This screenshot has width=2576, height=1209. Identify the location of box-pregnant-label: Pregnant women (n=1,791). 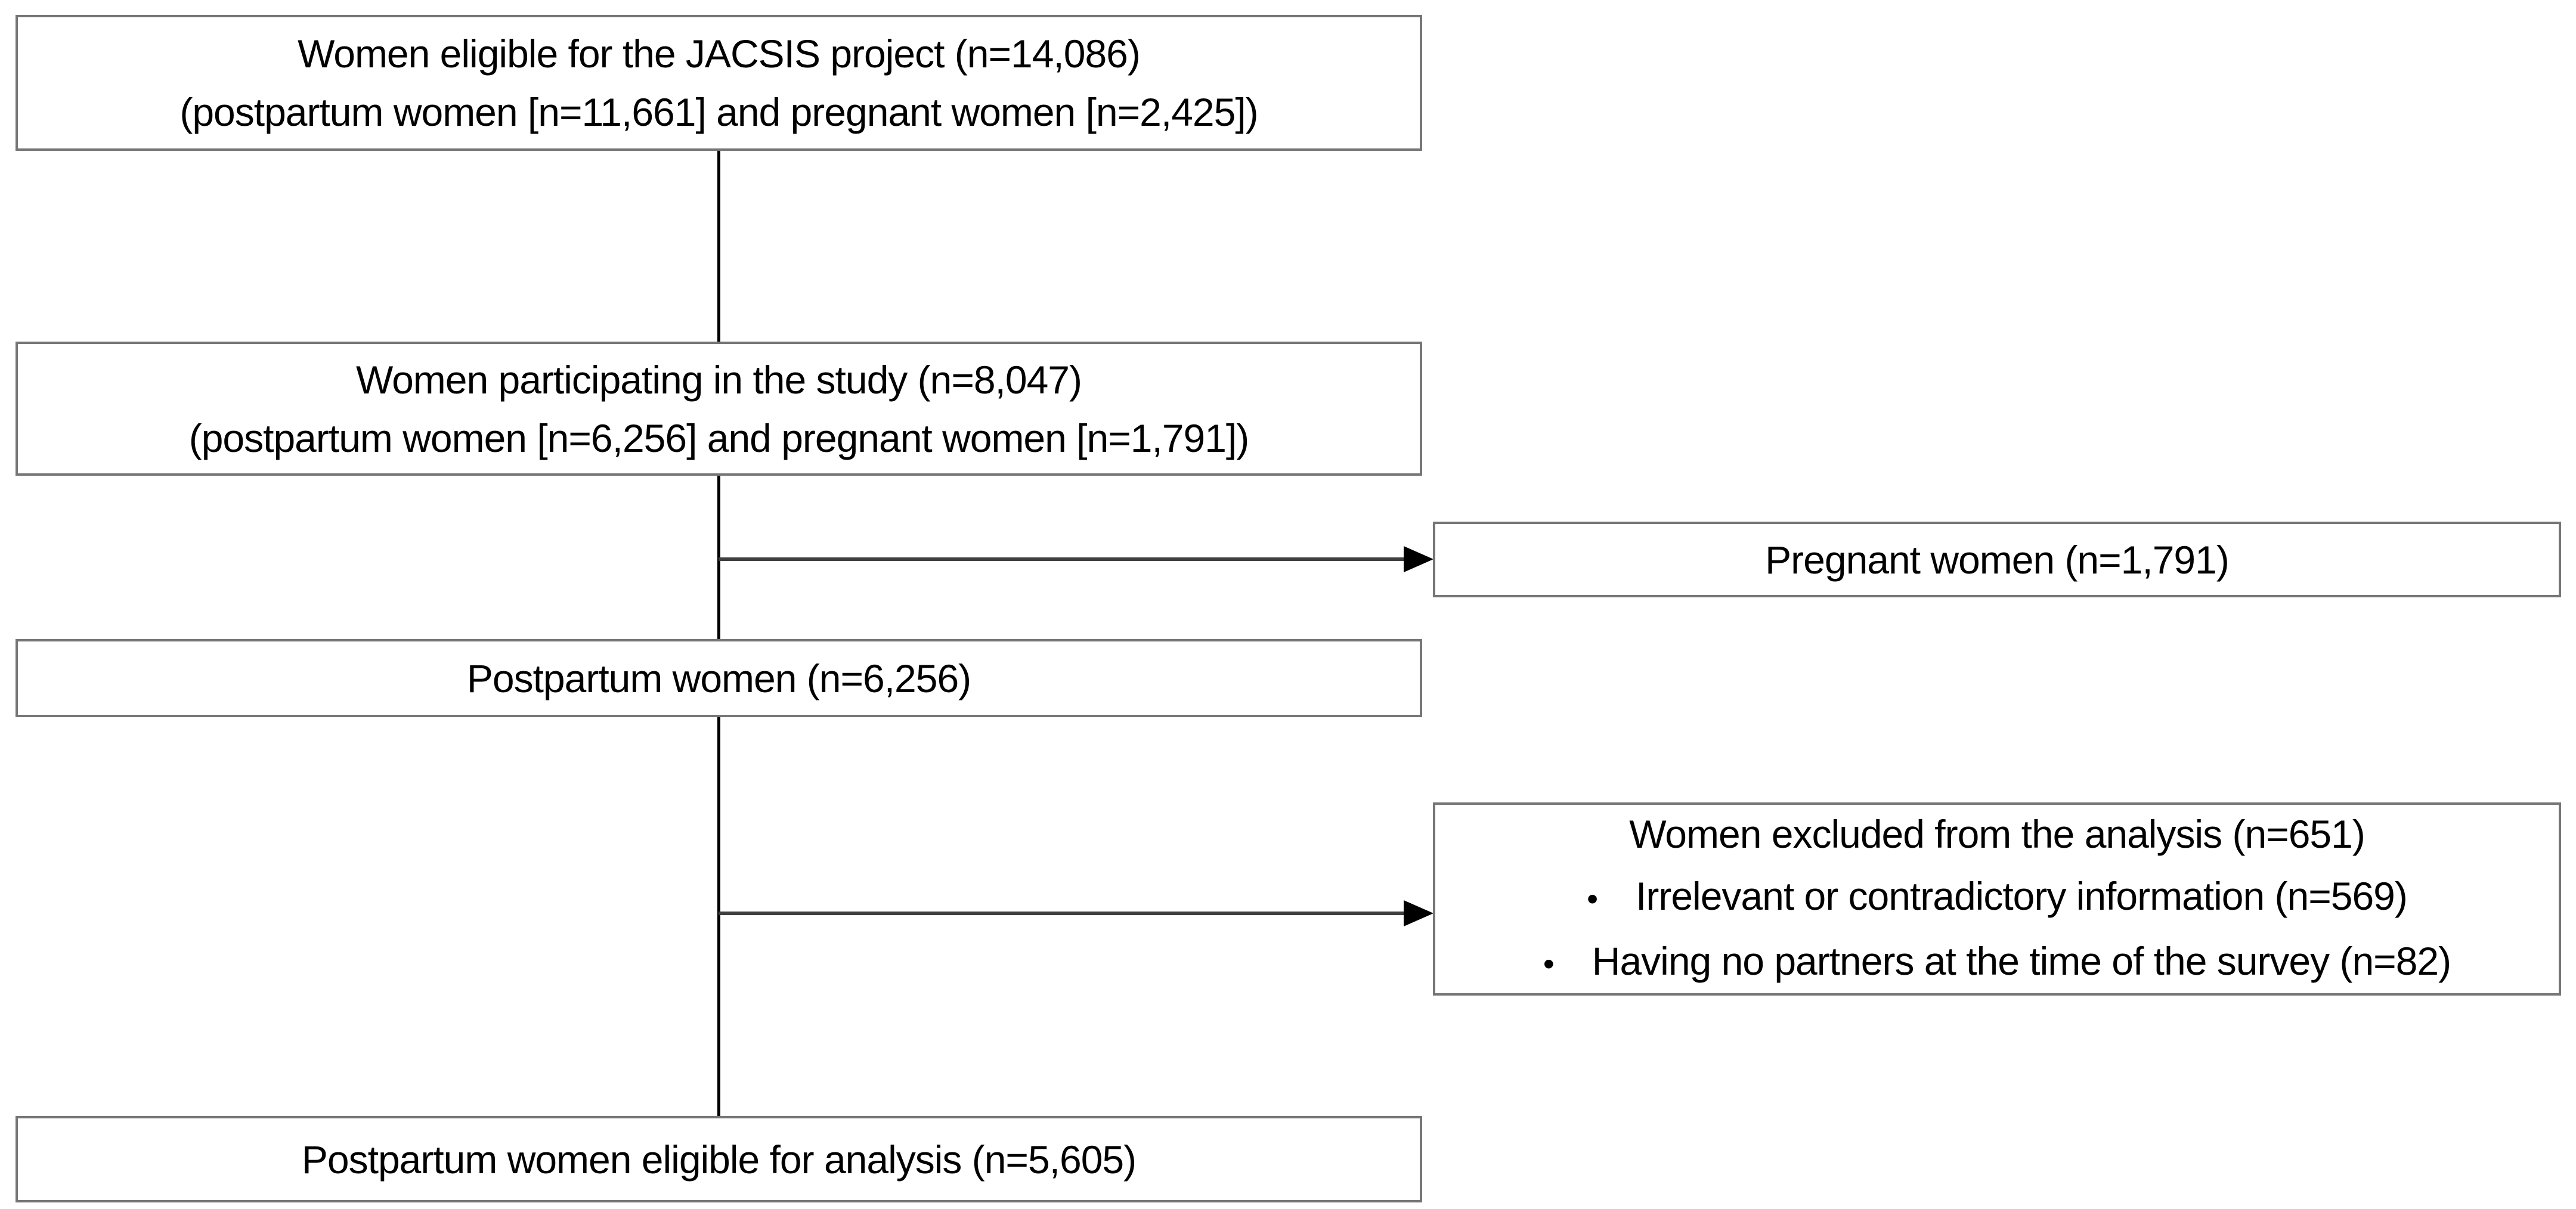
(1997, 559).